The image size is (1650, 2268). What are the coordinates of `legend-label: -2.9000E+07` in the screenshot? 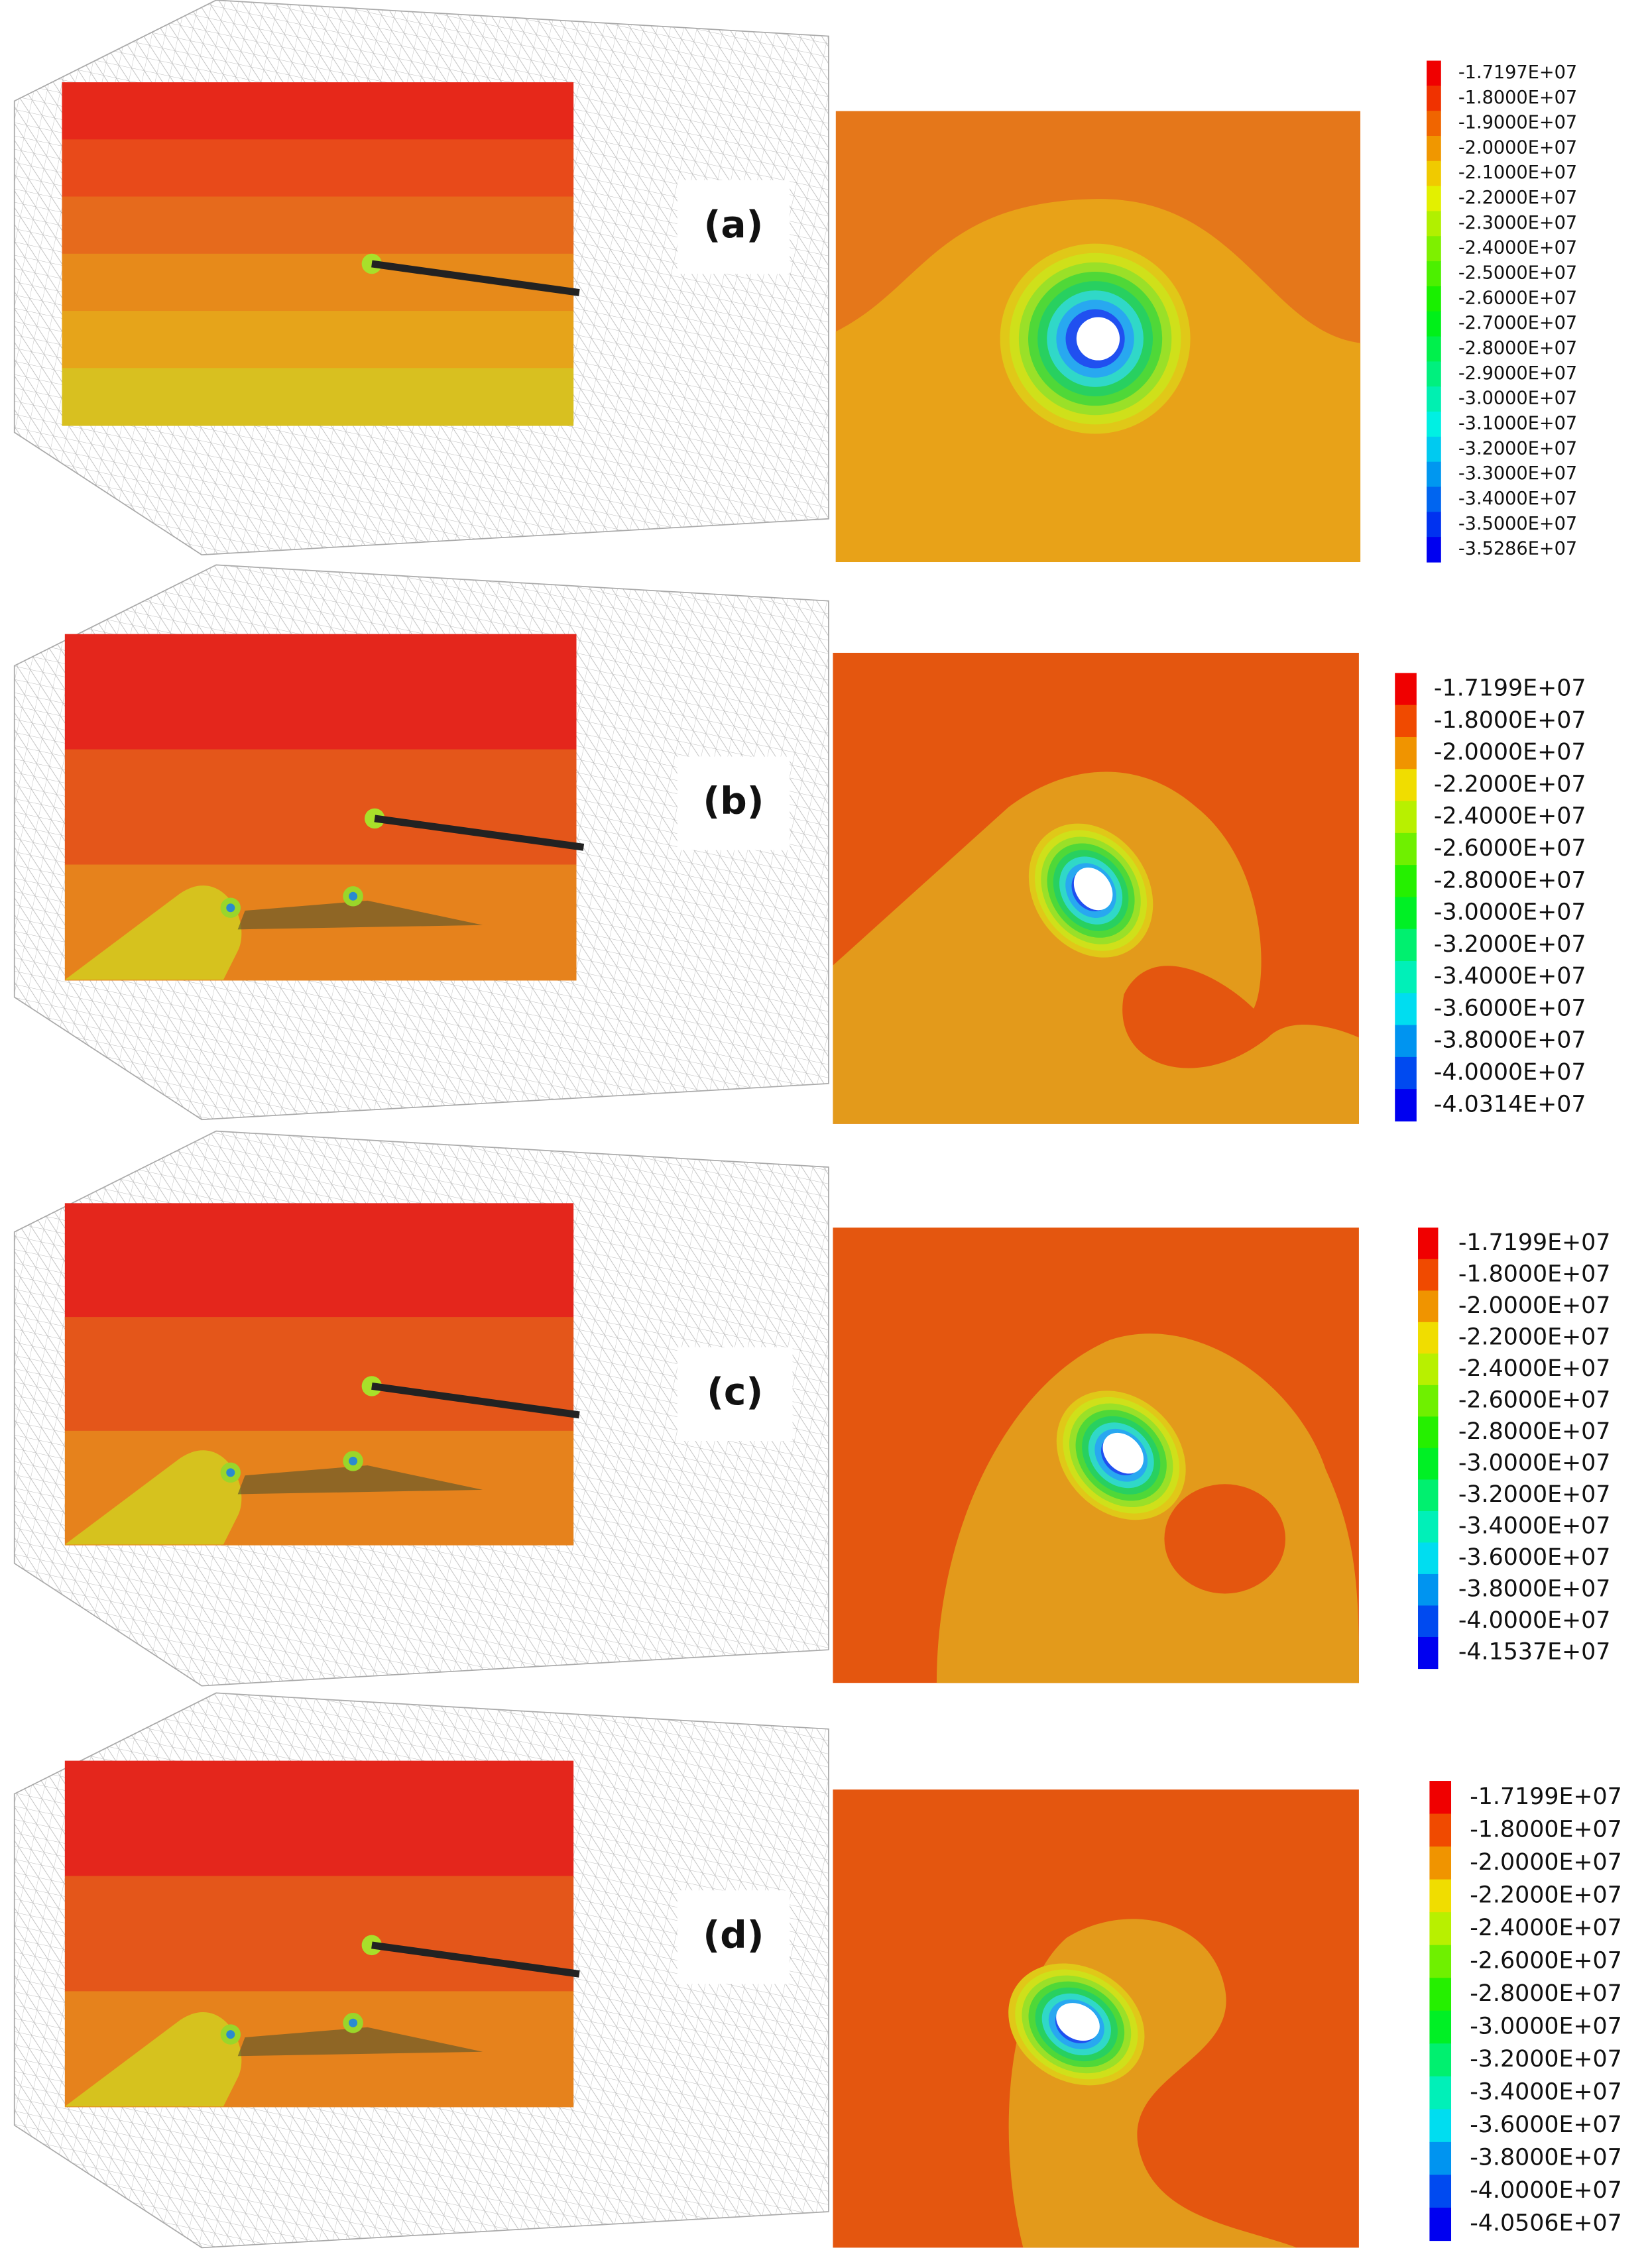 It's located at (1518, 373).